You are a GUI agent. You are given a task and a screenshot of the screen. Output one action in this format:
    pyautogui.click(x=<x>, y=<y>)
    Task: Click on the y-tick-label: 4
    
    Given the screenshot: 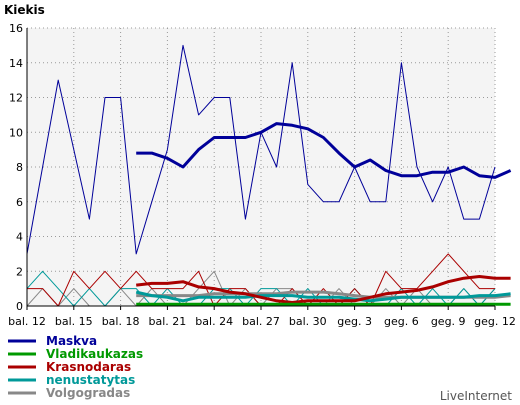 What is the action you would take?
    pyautogui.click(x=19, y=237)
    